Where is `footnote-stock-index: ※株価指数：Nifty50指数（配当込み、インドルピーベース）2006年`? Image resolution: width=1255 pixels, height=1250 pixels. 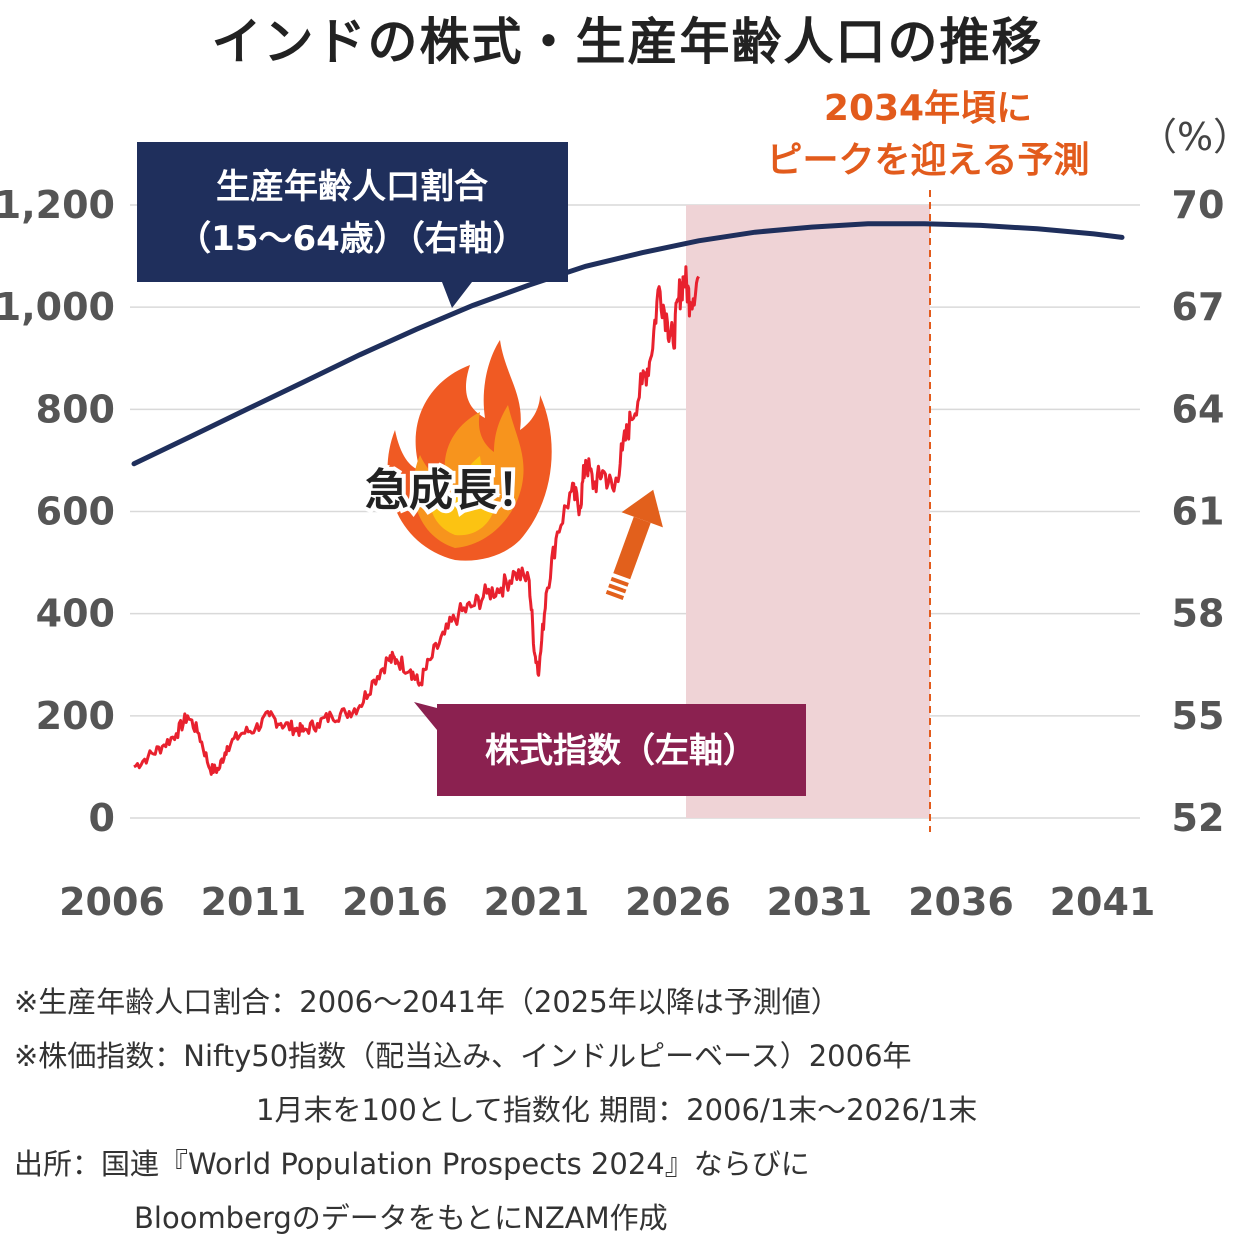
footnote-stock-index: ※株価指数：Nifty50指数（配当込み、インドルピーベース）2006年 is located at coordinates (463, 1056).